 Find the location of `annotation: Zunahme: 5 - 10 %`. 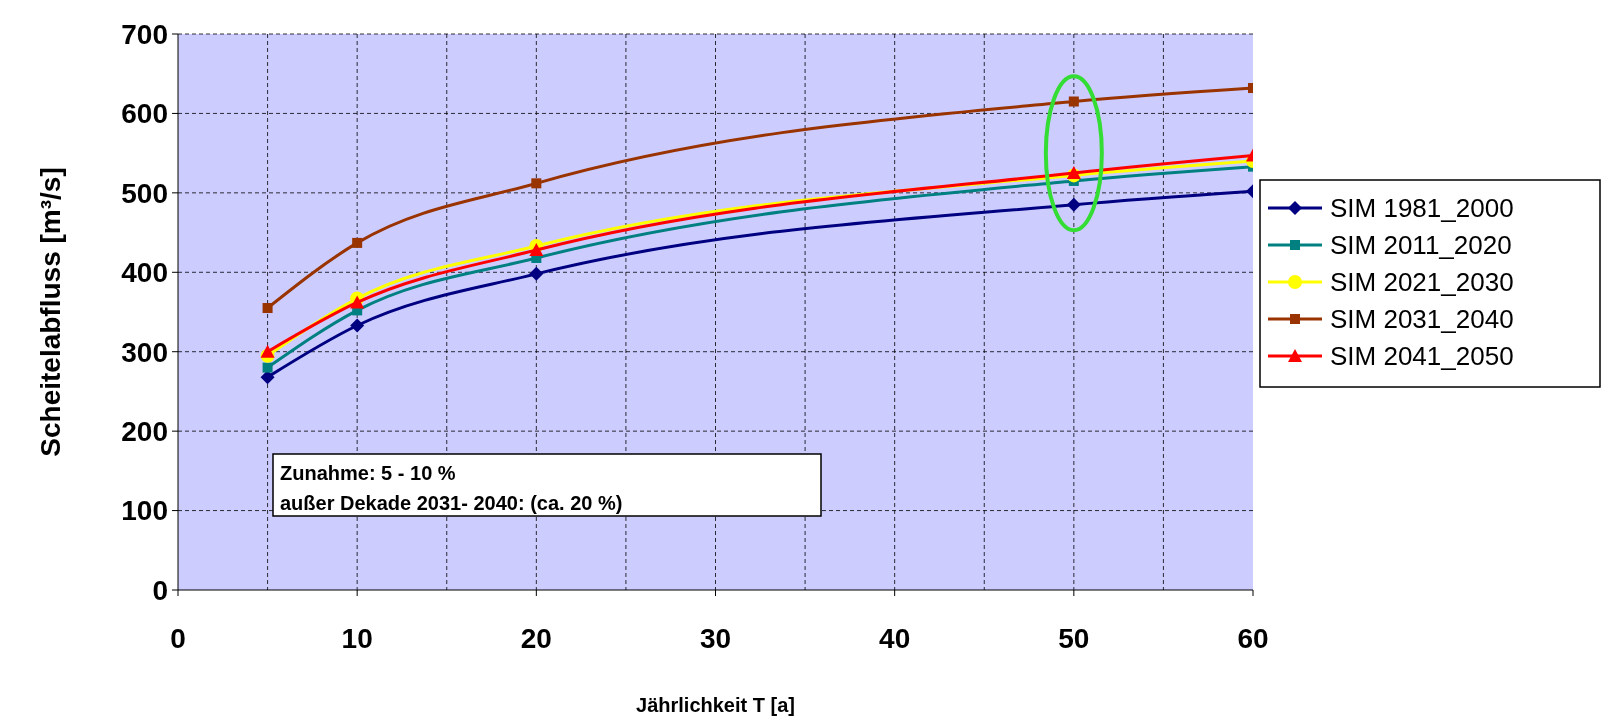

annotation: Zunahme: 5 - 10 % is located at coordinates (368, 473).